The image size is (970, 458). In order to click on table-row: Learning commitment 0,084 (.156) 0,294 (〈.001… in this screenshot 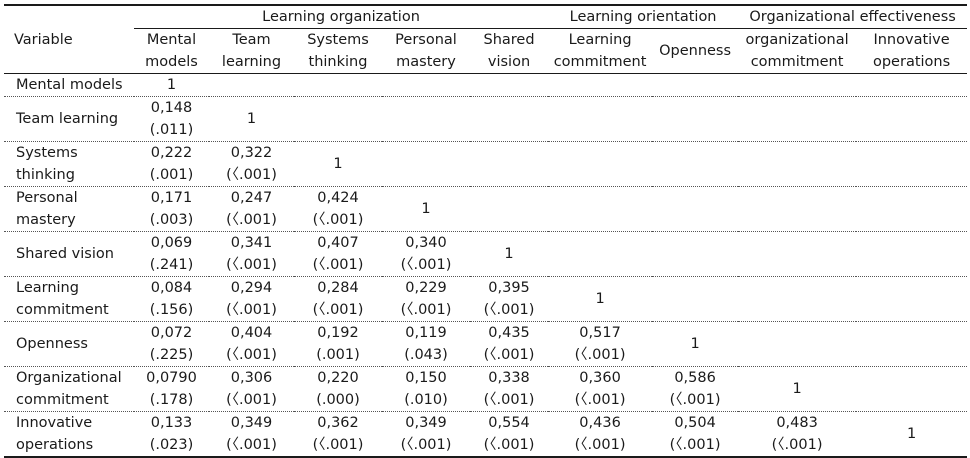, I will do `click(486, 299)`.